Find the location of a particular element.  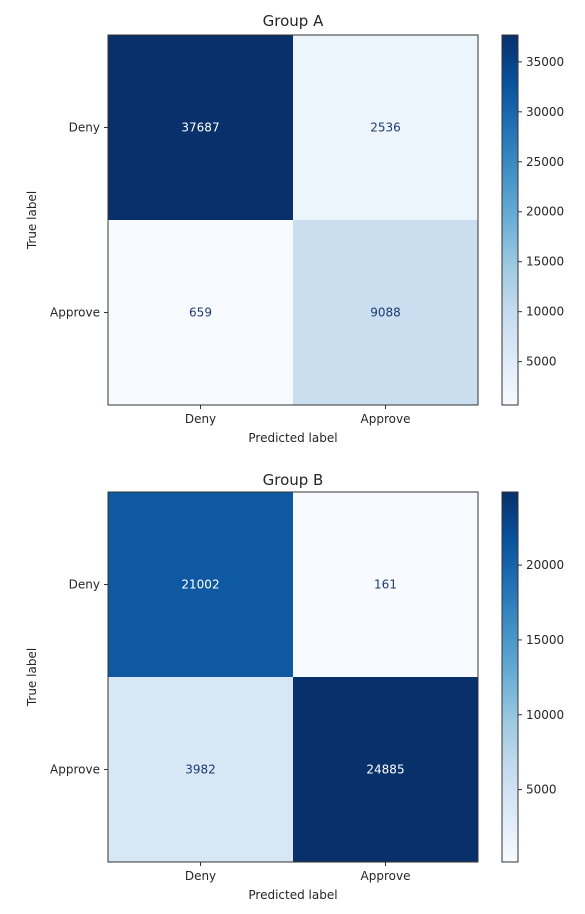

cell-value: 24885 is located at coordinates (385, 770).